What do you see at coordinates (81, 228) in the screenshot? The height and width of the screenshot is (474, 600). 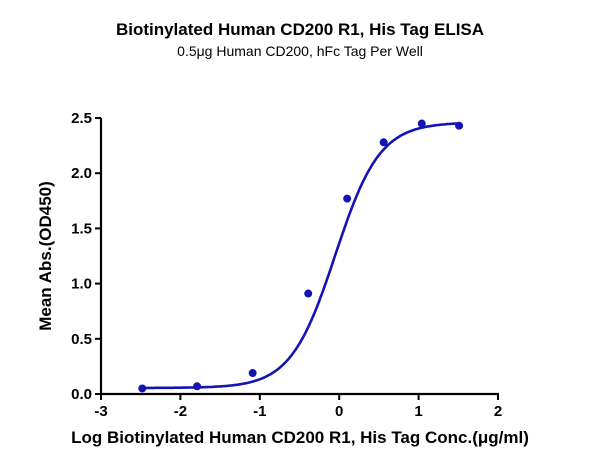 I see `y-tick-label: 1.5` at bounding box center [81, 228].